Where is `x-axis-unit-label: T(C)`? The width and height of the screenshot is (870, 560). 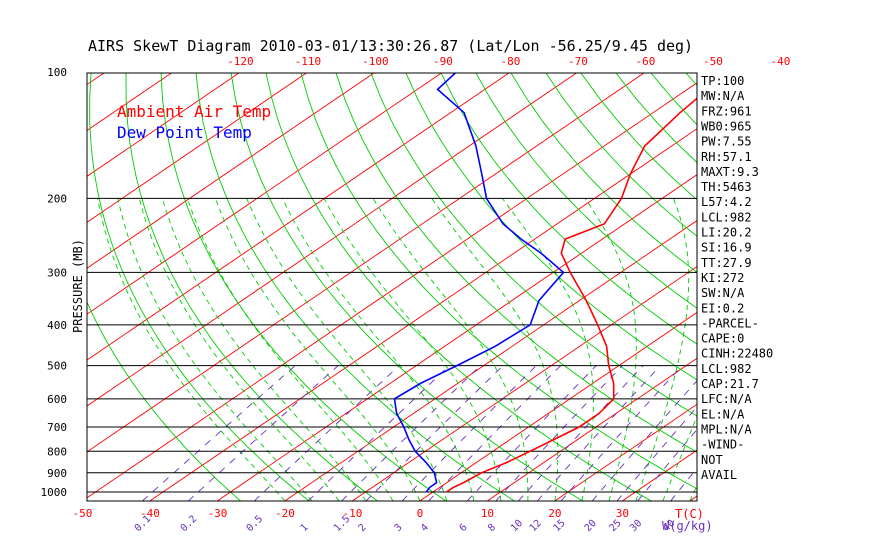 x-axis-unit-label: T(C) is located at coordinates (689, 514).